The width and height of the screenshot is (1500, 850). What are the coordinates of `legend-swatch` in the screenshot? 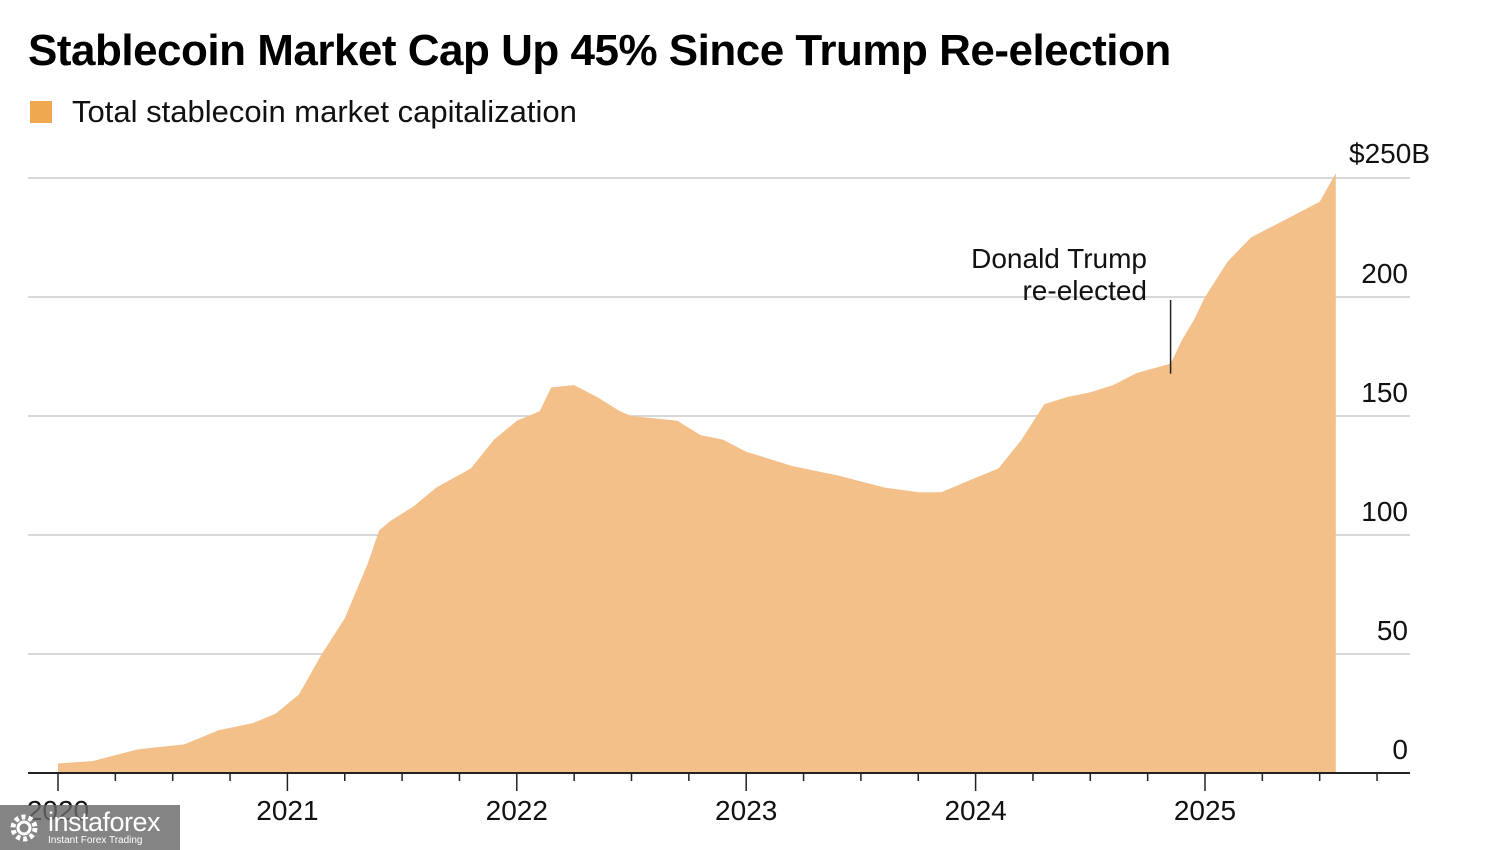 It's located at (41, 112).